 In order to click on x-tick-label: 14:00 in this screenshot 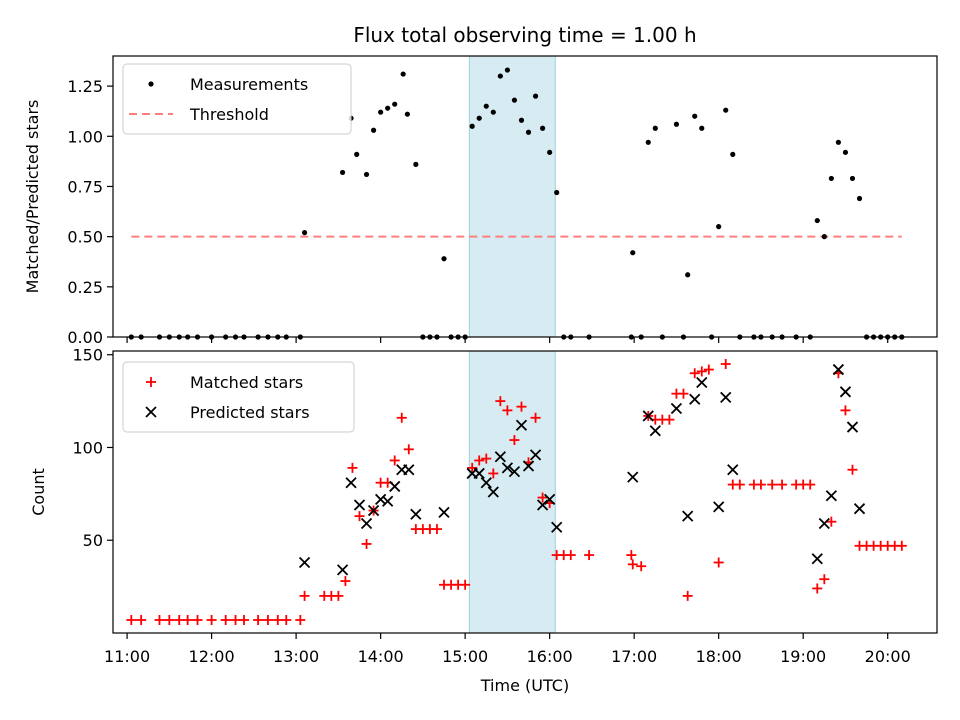, I will do `click(381, 656)`.